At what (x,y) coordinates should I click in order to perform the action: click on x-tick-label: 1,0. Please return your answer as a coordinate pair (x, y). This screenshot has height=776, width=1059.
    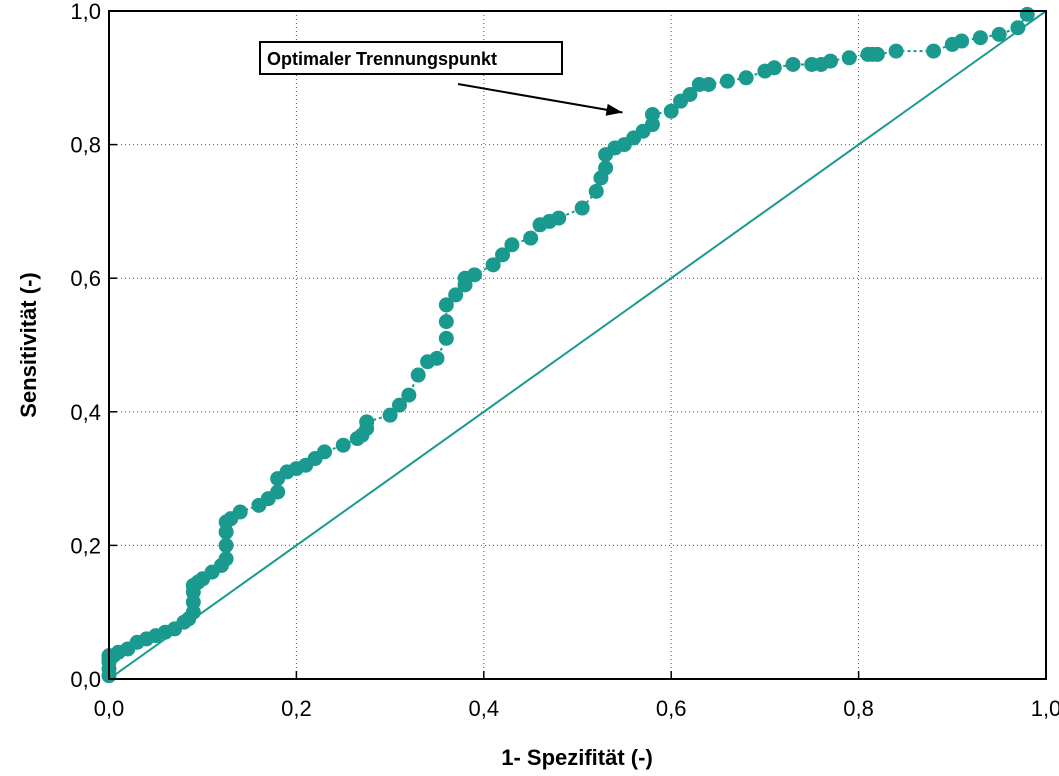
    Looking at the image, I should click on (1045, 708).